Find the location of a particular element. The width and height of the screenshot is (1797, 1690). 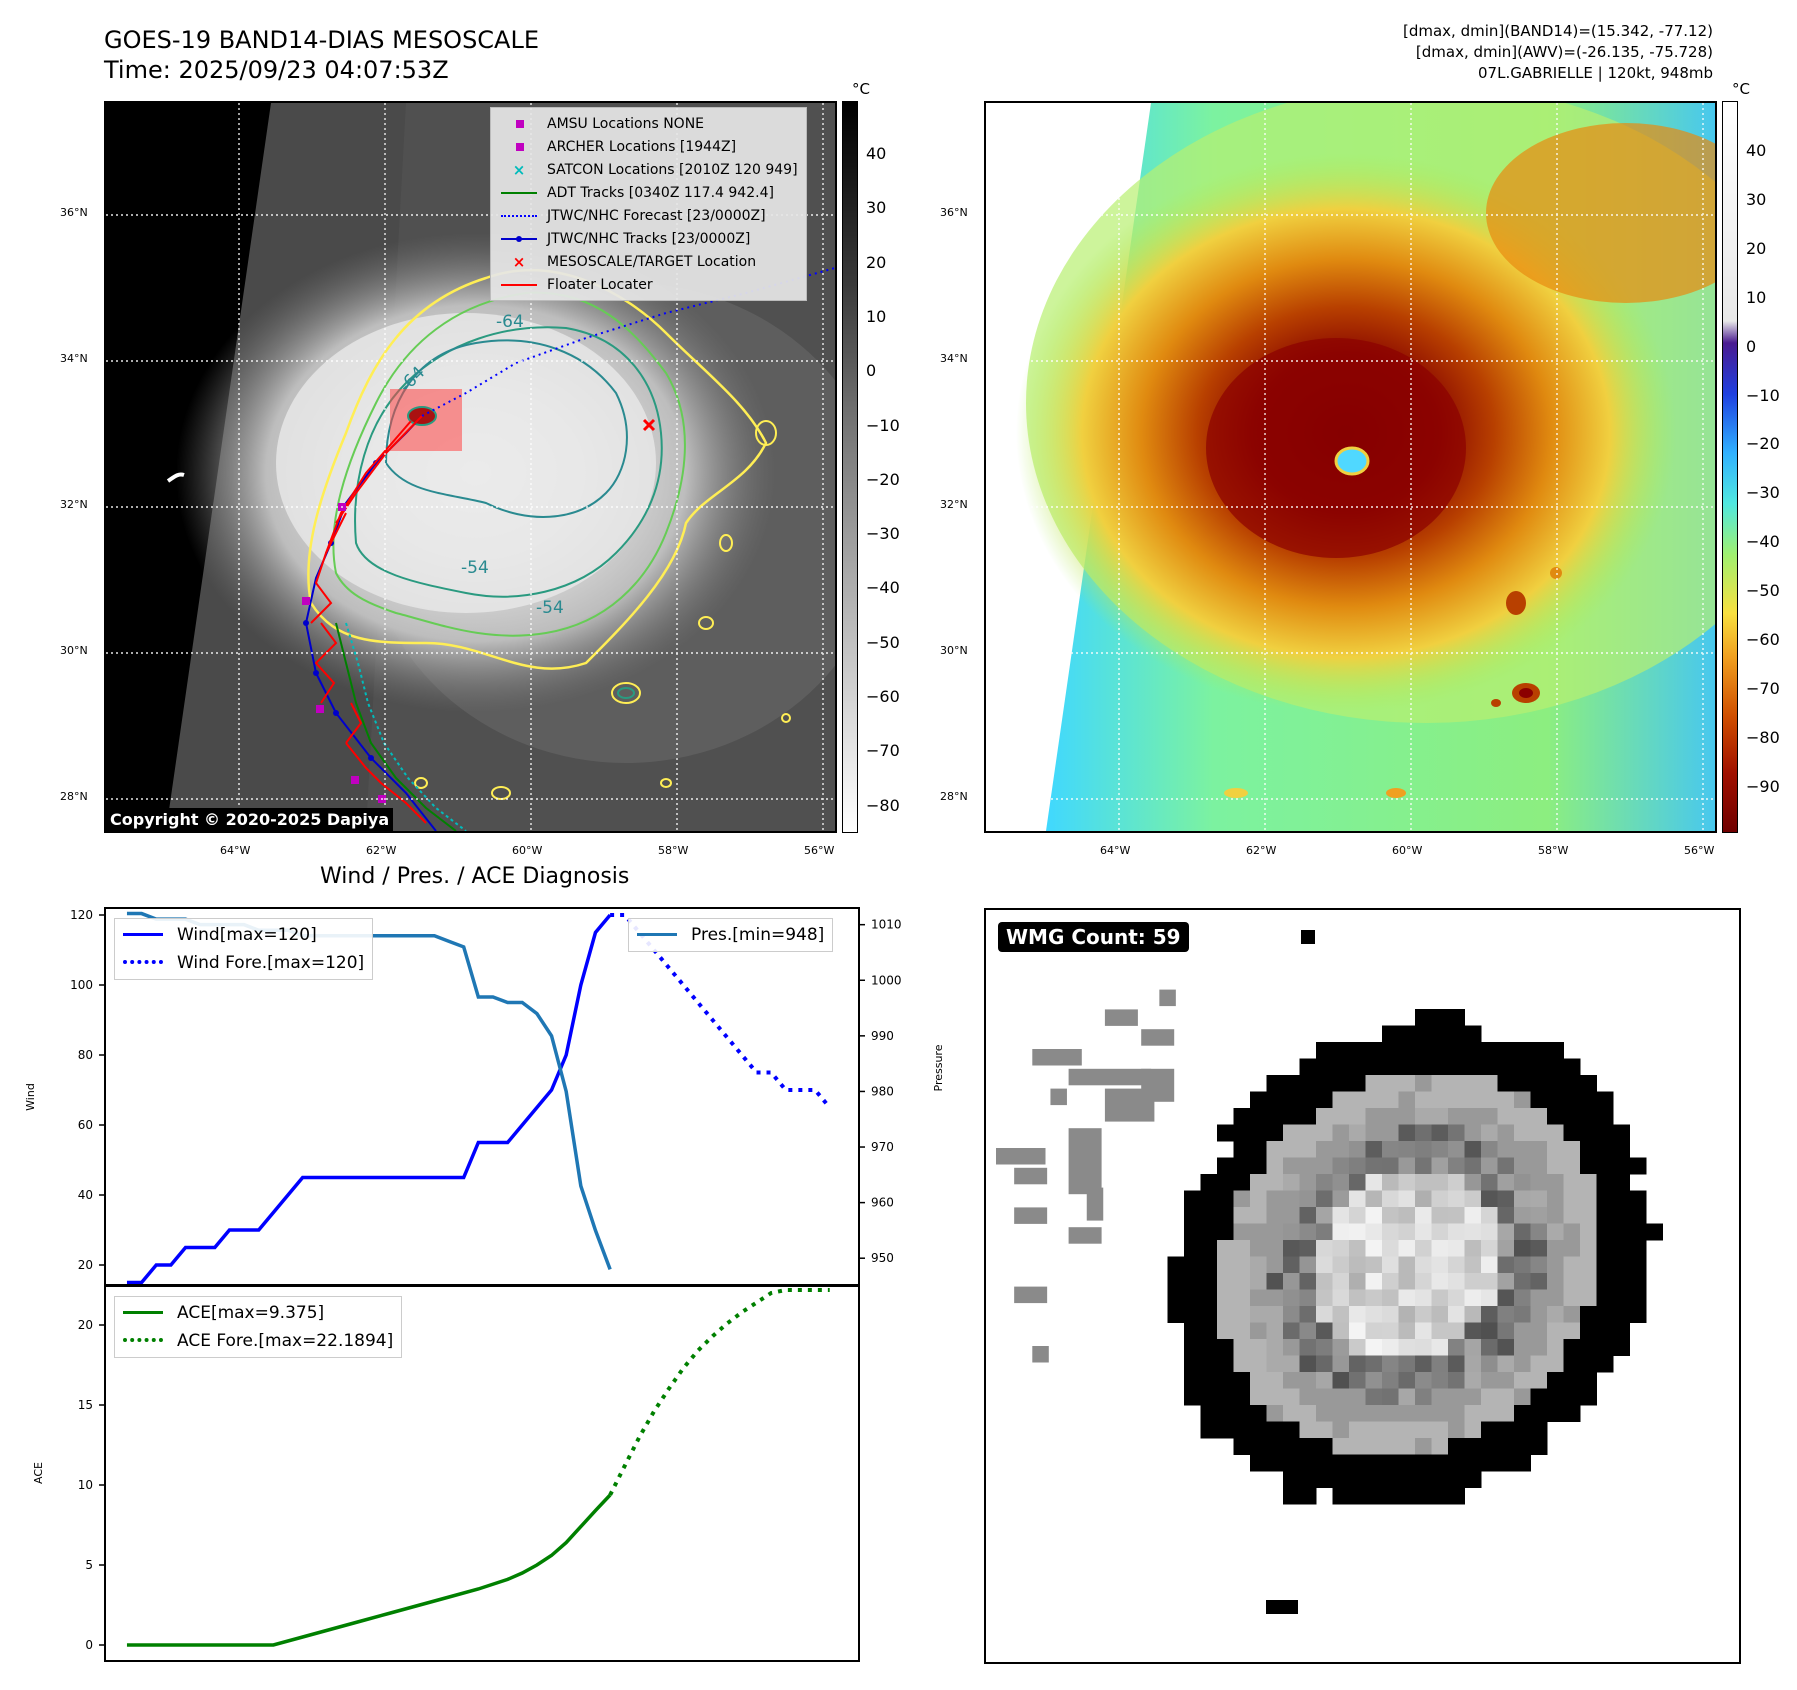

colorbar-right is located at coordinates (1730, 467).